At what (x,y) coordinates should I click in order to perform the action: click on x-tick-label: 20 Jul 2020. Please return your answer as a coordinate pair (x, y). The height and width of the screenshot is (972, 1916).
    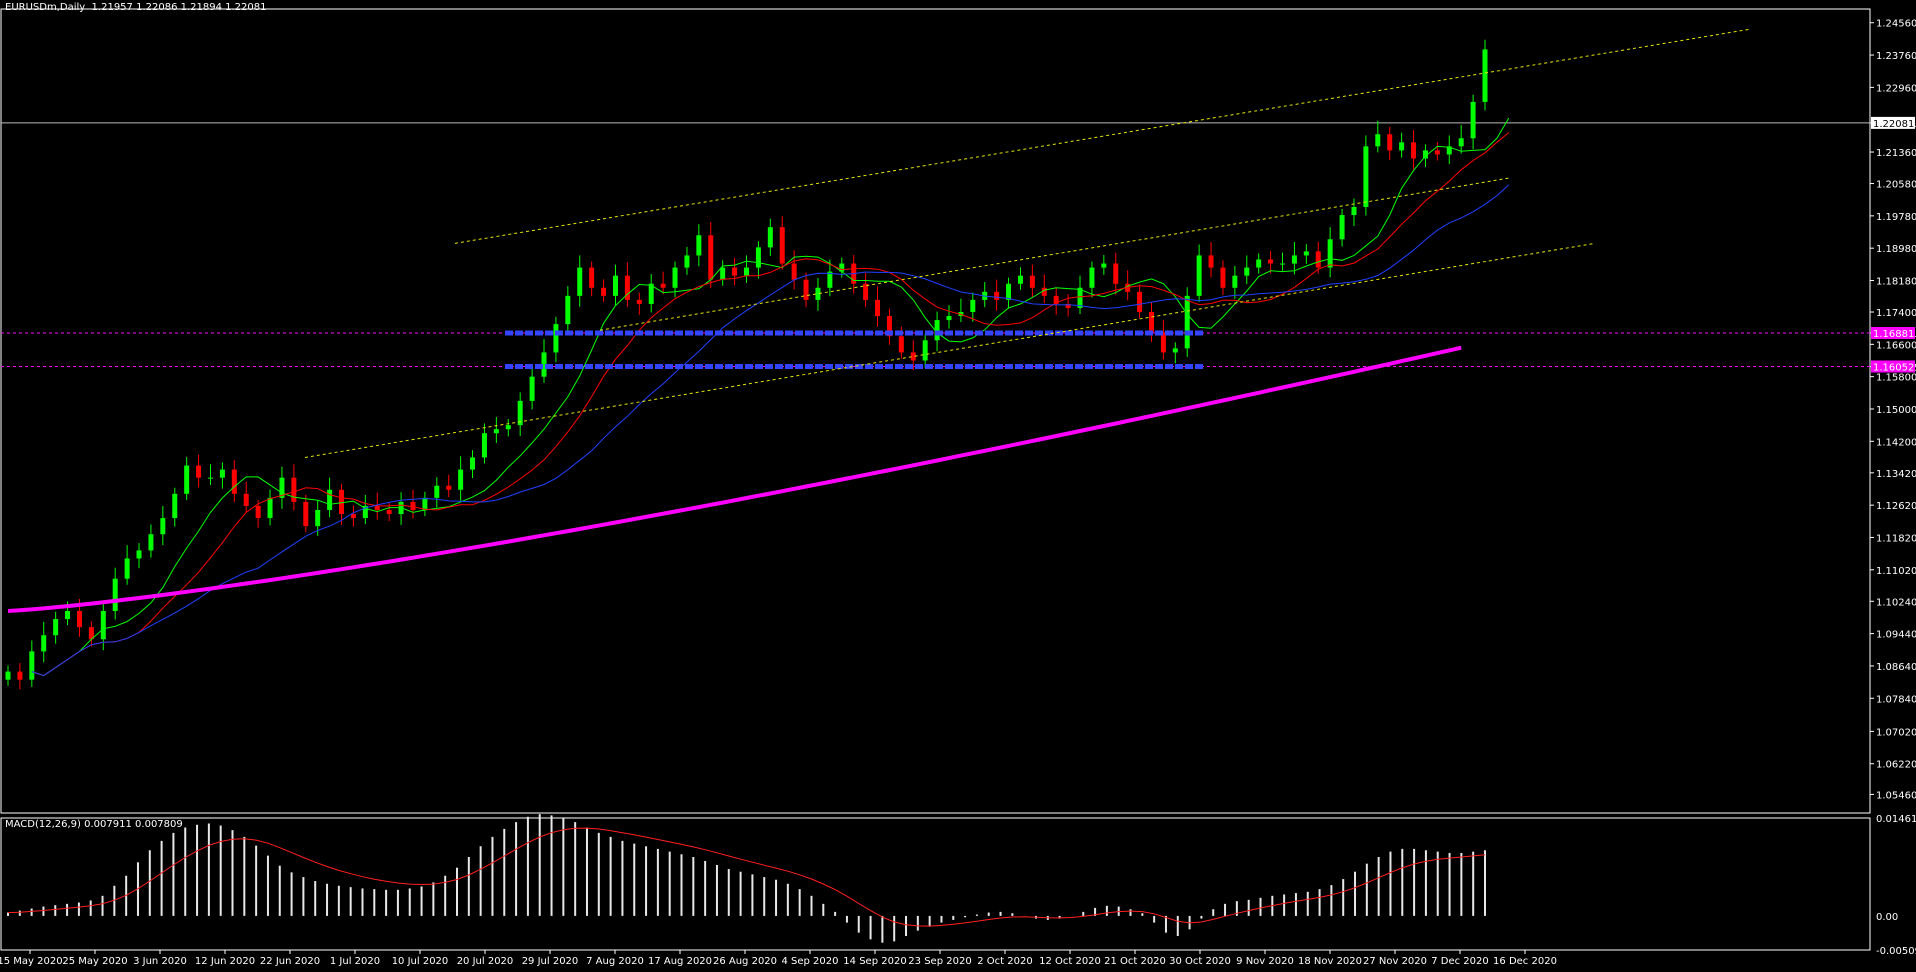
    Looking at the image, I should click on (485, 961).